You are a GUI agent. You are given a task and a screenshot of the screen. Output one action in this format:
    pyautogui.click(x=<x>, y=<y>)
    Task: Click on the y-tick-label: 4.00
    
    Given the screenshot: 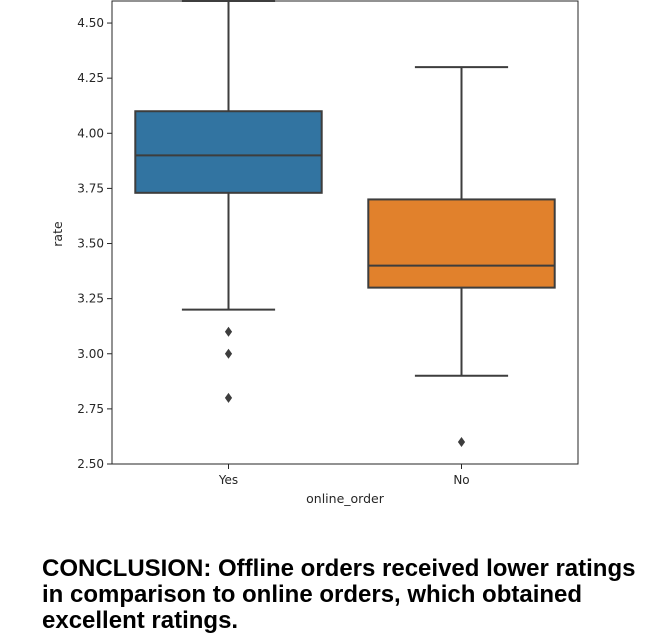 What is the action you would take?
    pyautogui.click(x=90, y=133)
    